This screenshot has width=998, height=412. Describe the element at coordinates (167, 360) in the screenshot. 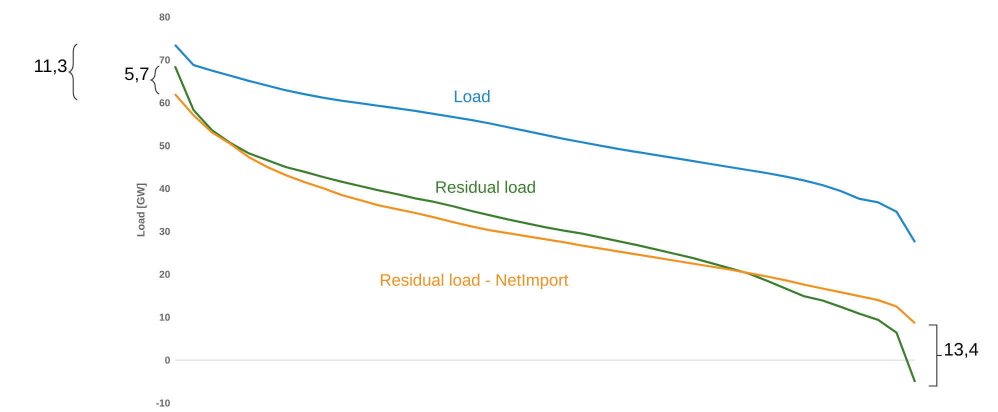

I see `y-tick-label: 0` at that location.